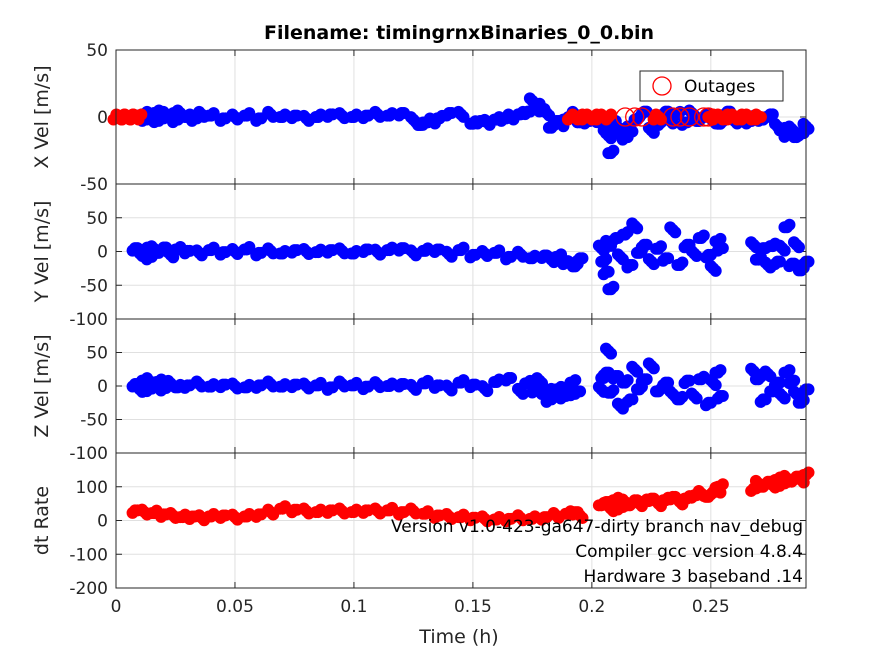 This screenshot has height=661, width=887. Describe the element at coordinates (94, 185) in the screenshot. I see `y-tick-label: -50` at that location.